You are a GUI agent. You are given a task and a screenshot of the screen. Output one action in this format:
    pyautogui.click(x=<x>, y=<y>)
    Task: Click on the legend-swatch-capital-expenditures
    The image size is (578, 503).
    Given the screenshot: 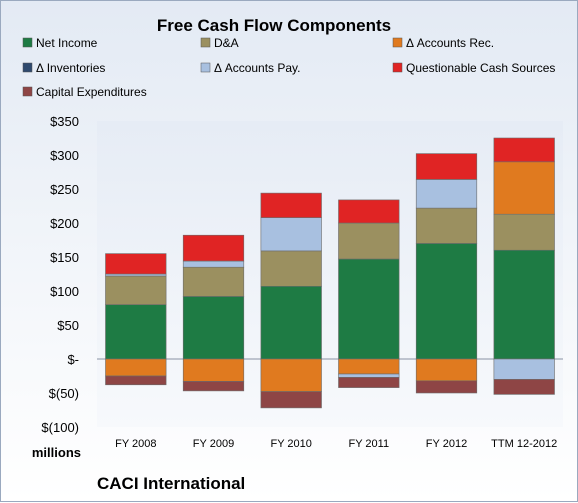 What is the action you would take?
    pyautogui.click(x=27, y=91)
    